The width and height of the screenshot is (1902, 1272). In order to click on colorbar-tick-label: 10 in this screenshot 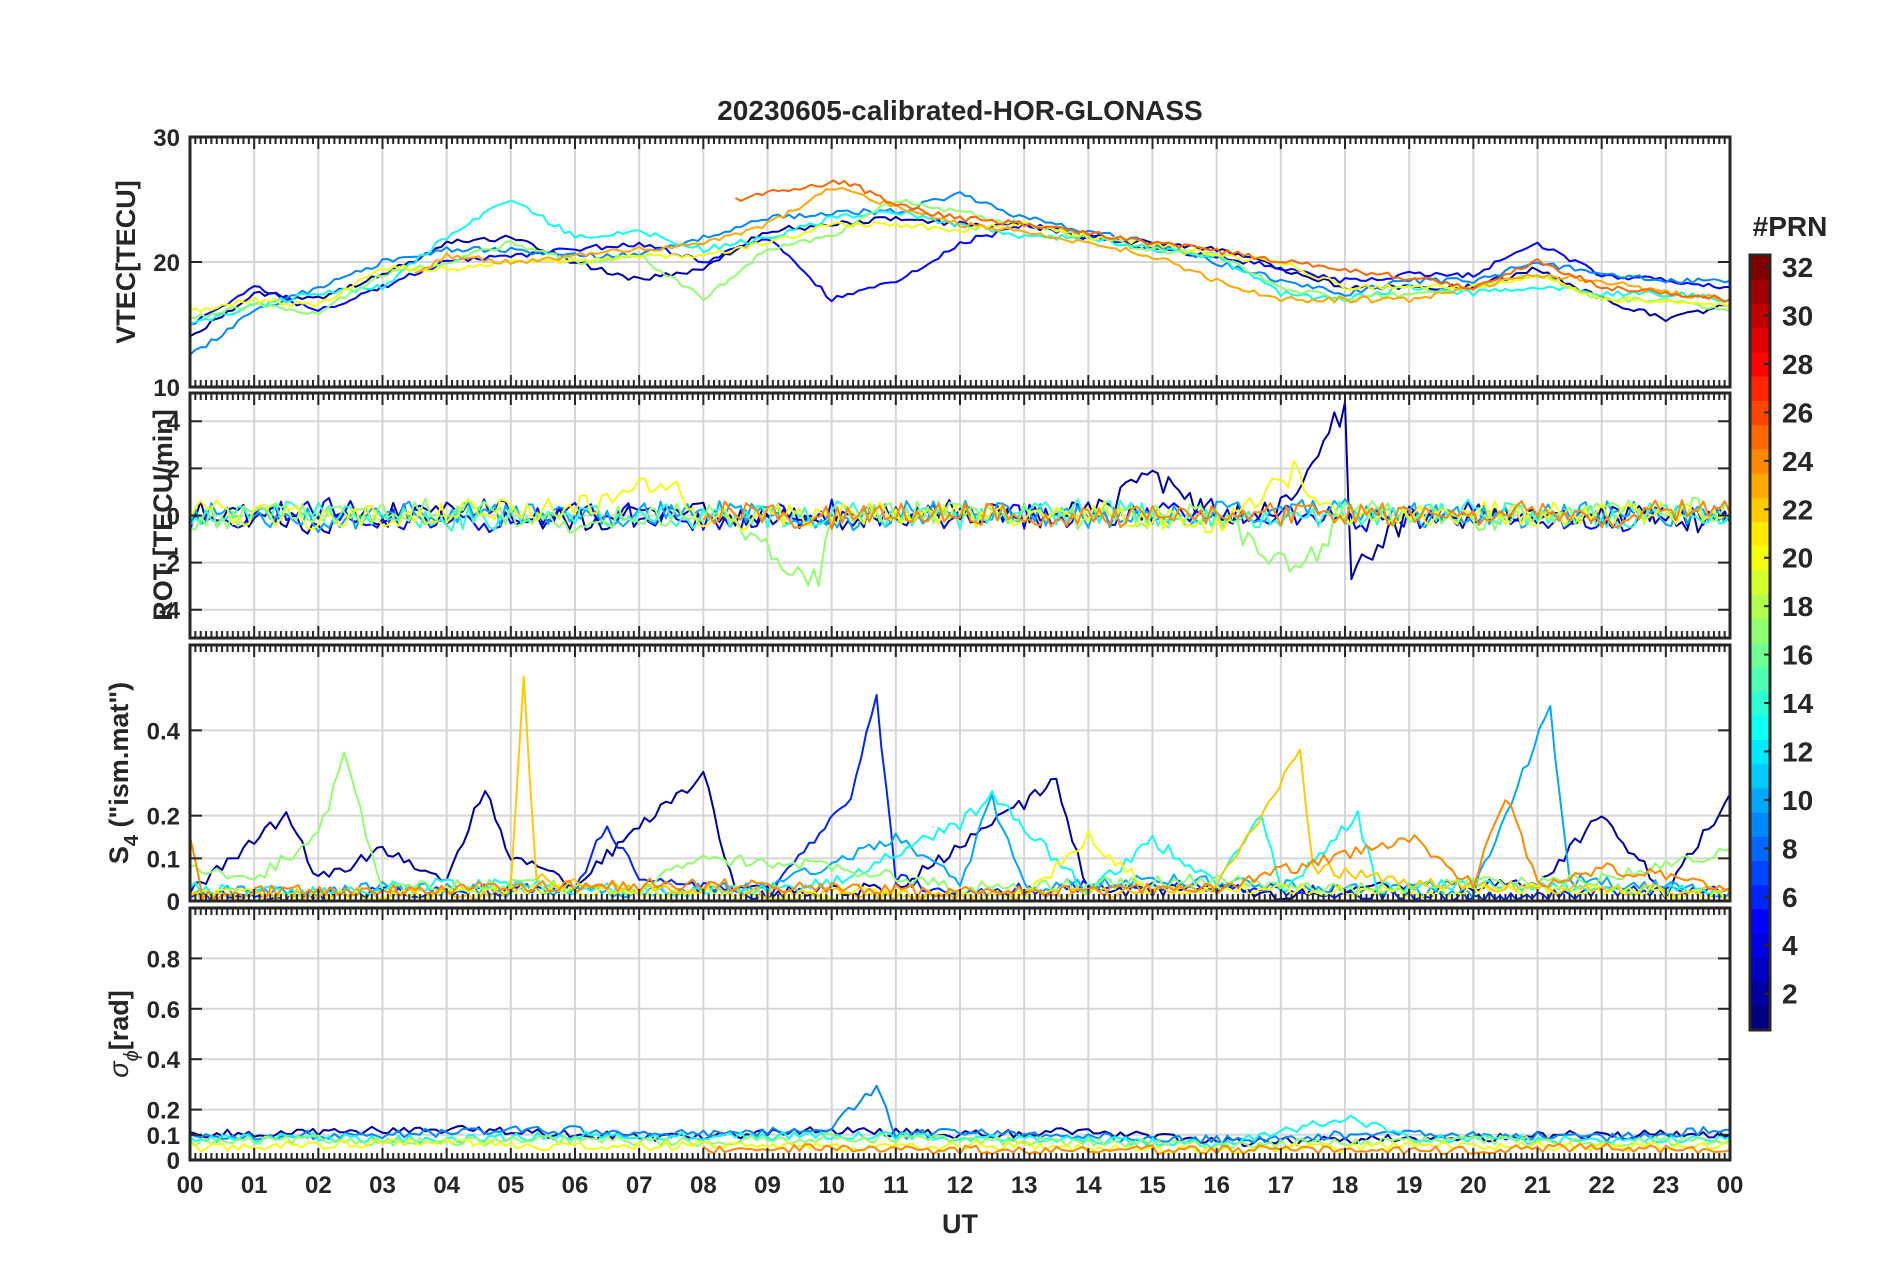, I will do `click(1797, 800)`.